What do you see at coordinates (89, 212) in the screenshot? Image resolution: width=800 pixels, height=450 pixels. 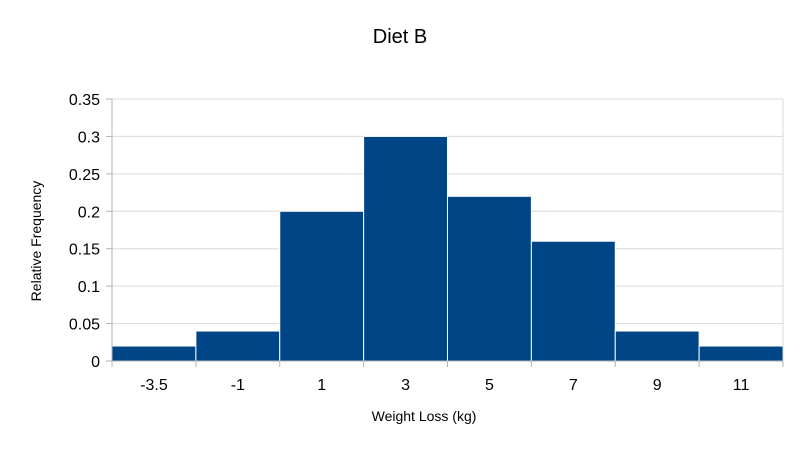 I see `y-tick-label: 0.2` at bounding box center [89, 212].